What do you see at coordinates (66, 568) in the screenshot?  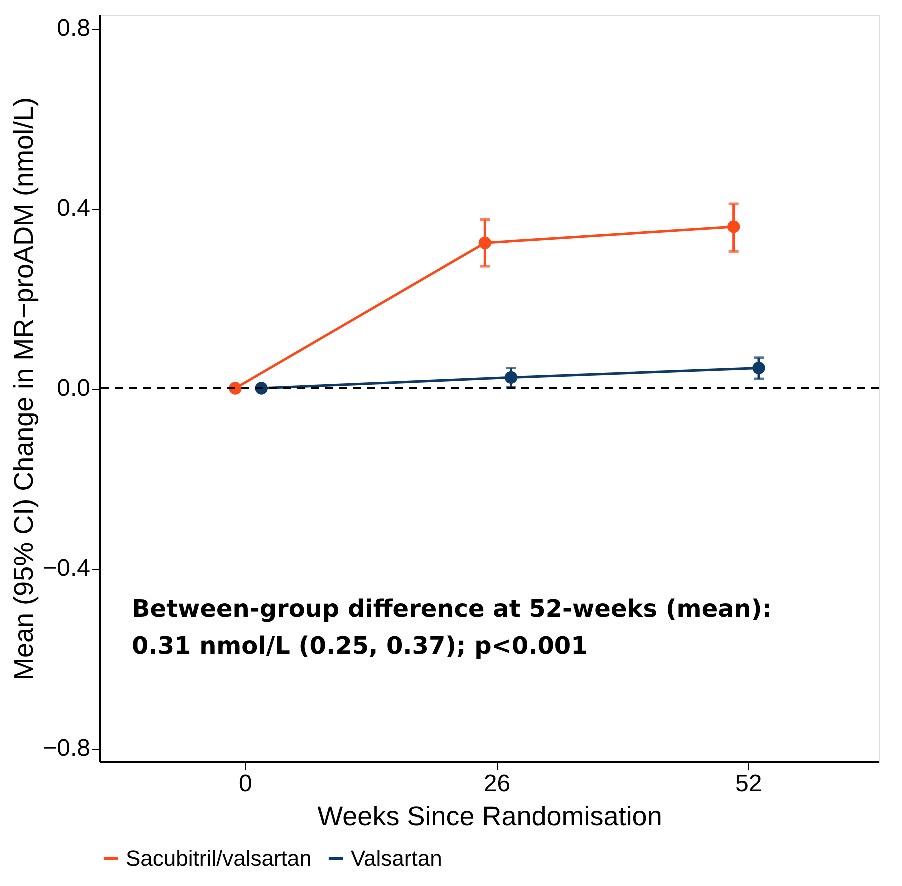 I see `y-tick-label: −0.4` at bounding box center [66, 568].